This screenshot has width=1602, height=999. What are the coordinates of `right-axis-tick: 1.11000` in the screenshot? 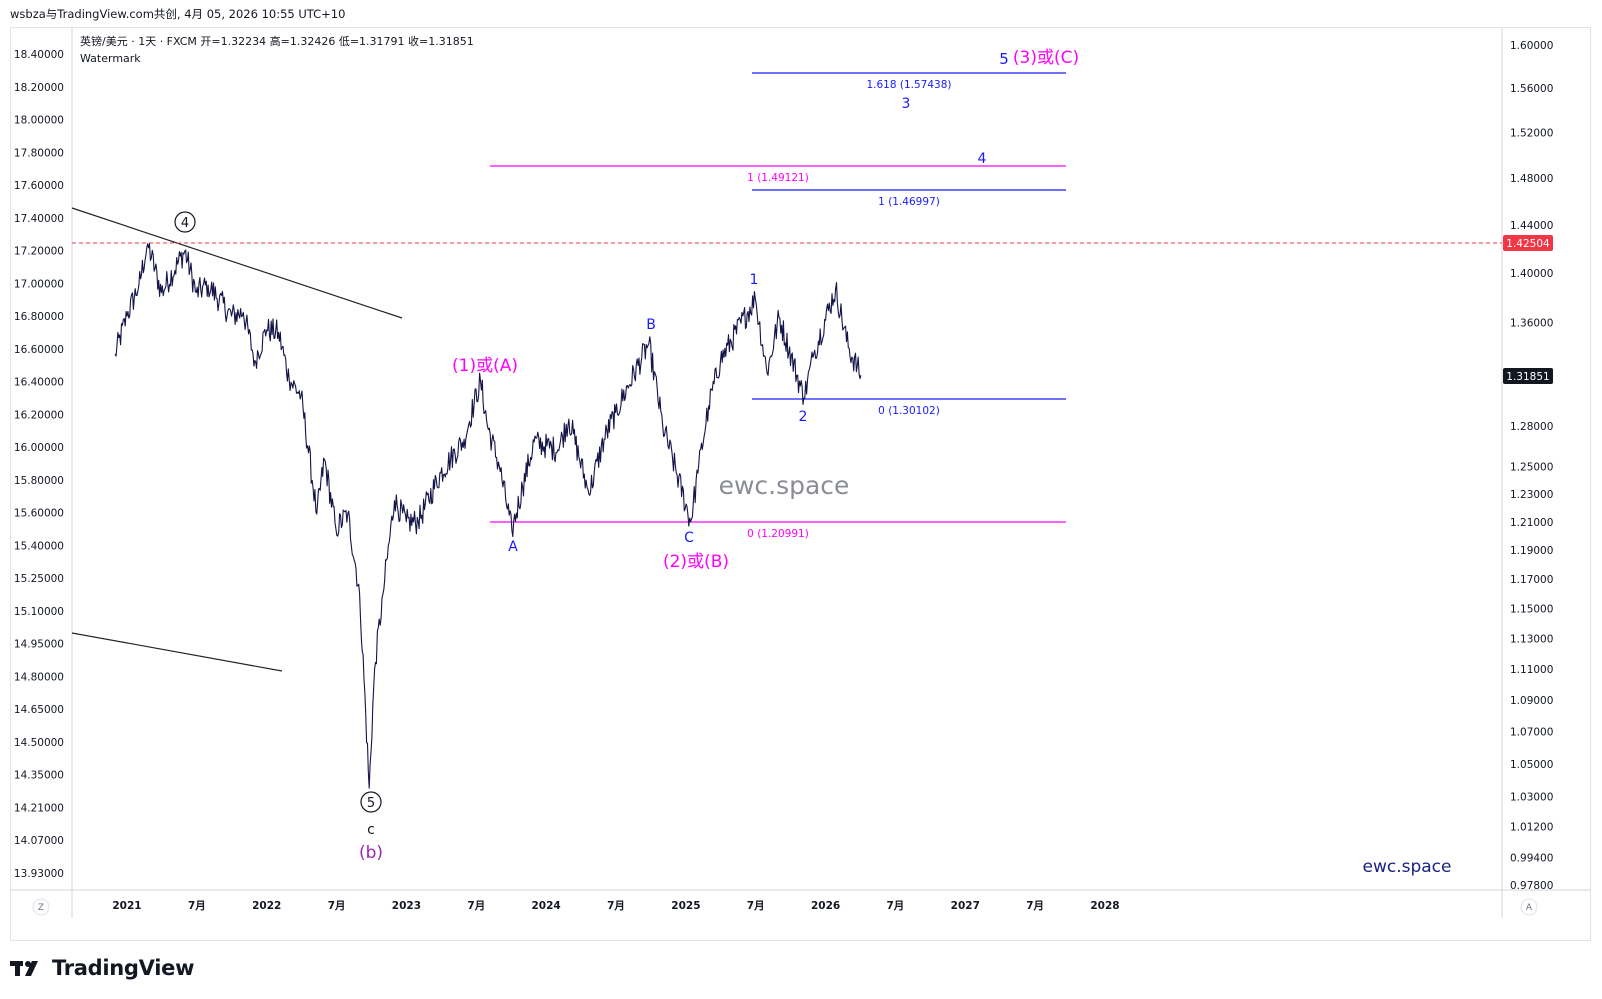 It's located at (1531, 670).